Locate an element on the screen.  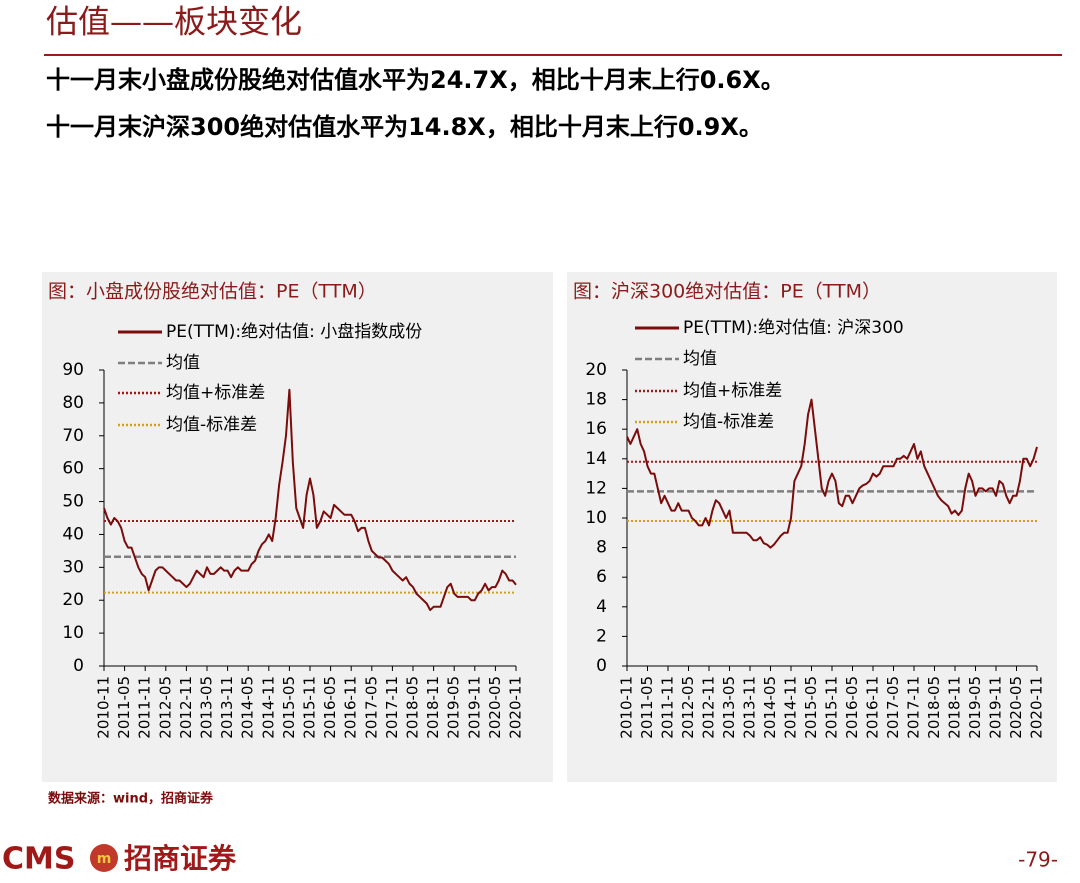
legend-label: PE(TTM):绝对估值: 沪深300 is located at coordinates (793, 328).